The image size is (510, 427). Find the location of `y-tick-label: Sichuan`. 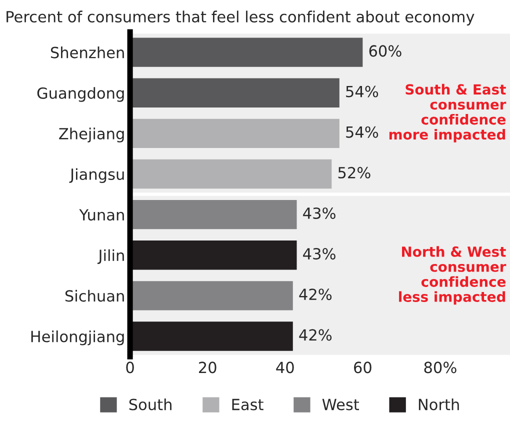

y-tick-label: Sichuan is located at coordinates (94, 296).